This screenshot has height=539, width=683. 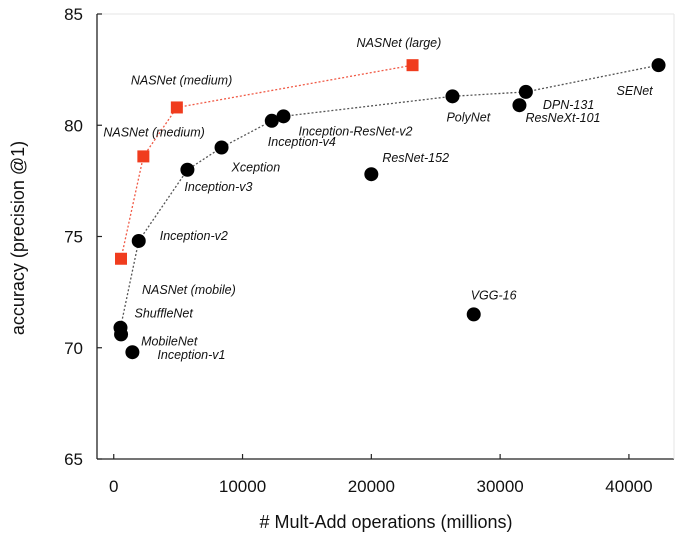 What do you see at coordinates (191, 355) in the screenshot?
I see `point-label: Inception-v1` at bounding box center [191, 355].